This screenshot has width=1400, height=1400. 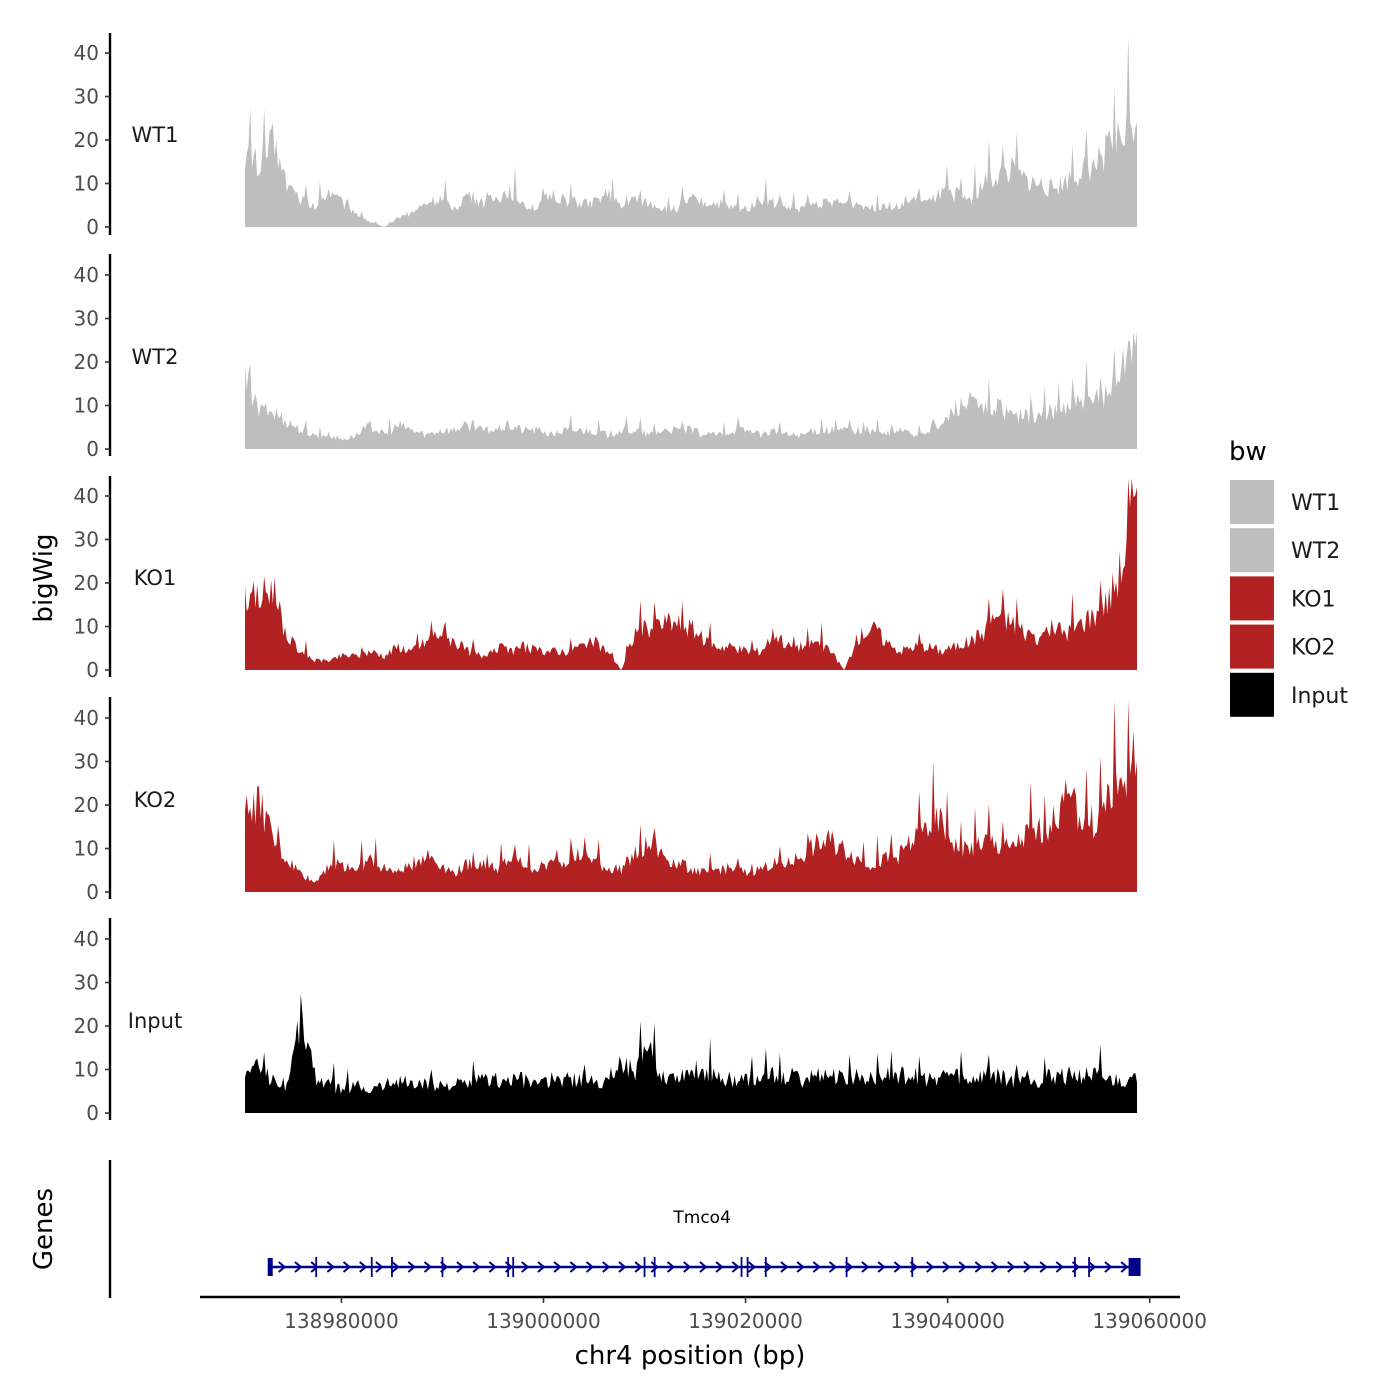 I want to click on legend-label-input: Input, so click(x=1319, y=696).